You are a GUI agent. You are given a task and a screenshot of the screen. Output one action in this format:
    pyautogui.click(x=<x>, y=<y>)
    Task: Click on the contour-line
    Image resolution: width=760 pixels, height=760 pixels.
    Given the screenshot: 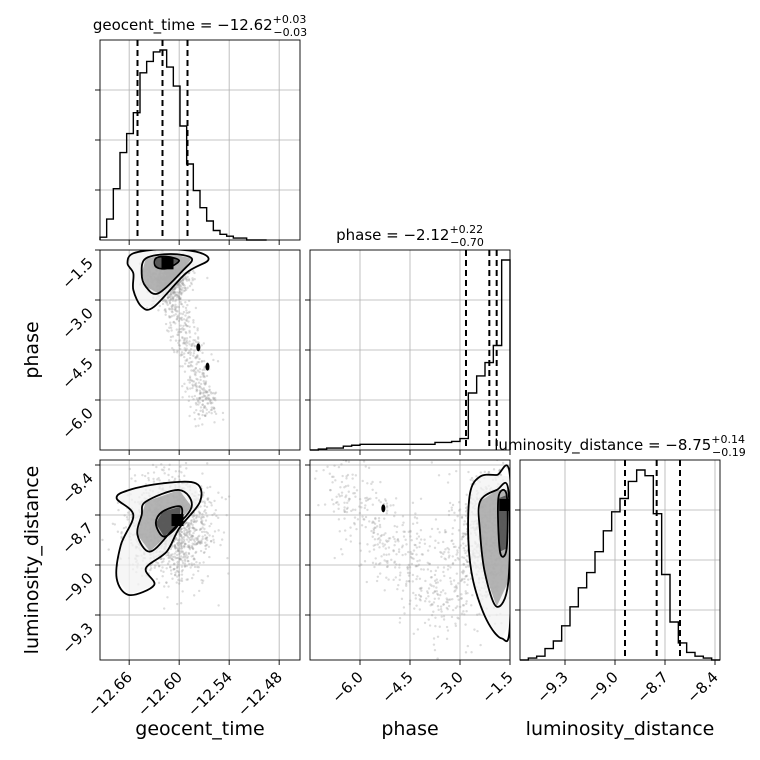 What is the action you would take?
    pyautogui.click(x=167, y=262)
    